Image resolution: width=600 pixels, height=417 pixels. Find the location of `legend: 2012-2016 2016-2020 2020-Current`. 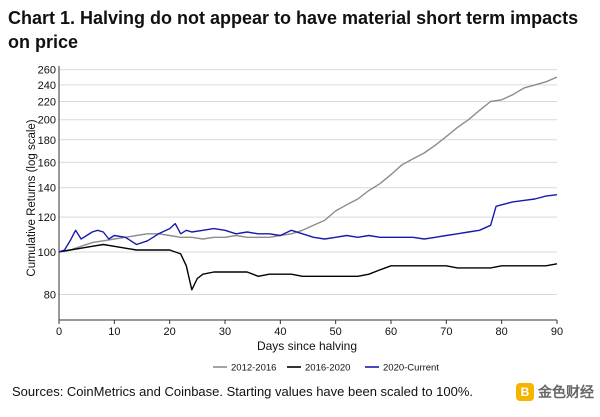

legend: 2012-2016 2016-2020 2020-Current is located at coordinates (326, 368).